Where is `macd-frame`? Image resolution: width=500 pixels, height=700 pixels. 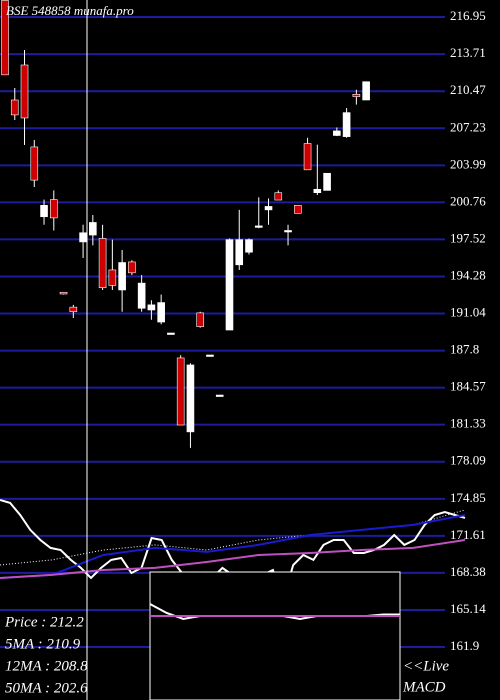 macd-frame is located at coordinates (275, 635).